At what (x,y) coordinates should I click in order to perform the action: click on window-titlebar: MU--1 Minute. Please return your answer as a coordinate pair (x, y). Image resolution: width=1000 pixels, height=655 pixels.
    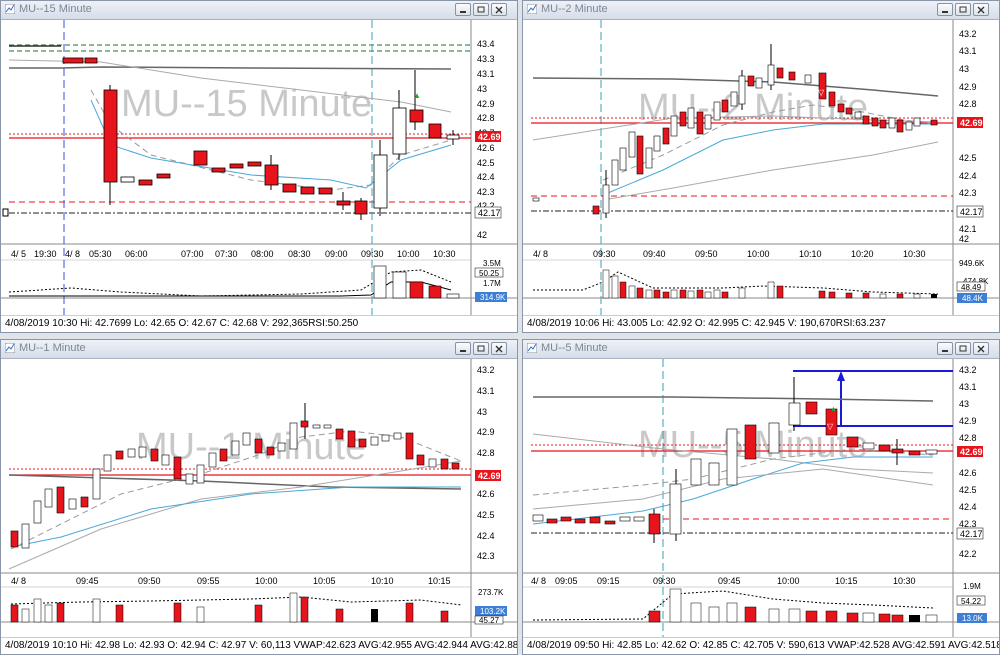
    Looking at the image, I should click on (259, 349).